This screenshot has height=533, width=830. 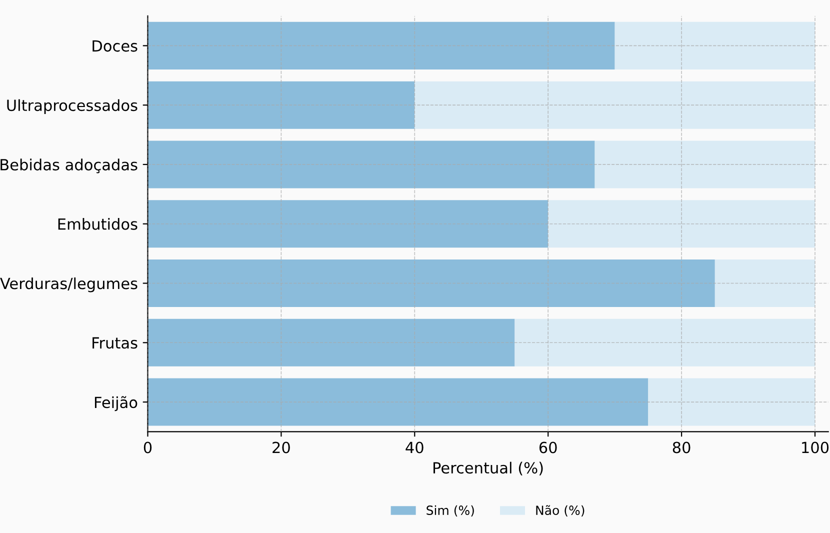 What do you see at coordinates (281, 448) in the screenshot?
I see `x-tick-label: 20` at bounding box center [281, 448].